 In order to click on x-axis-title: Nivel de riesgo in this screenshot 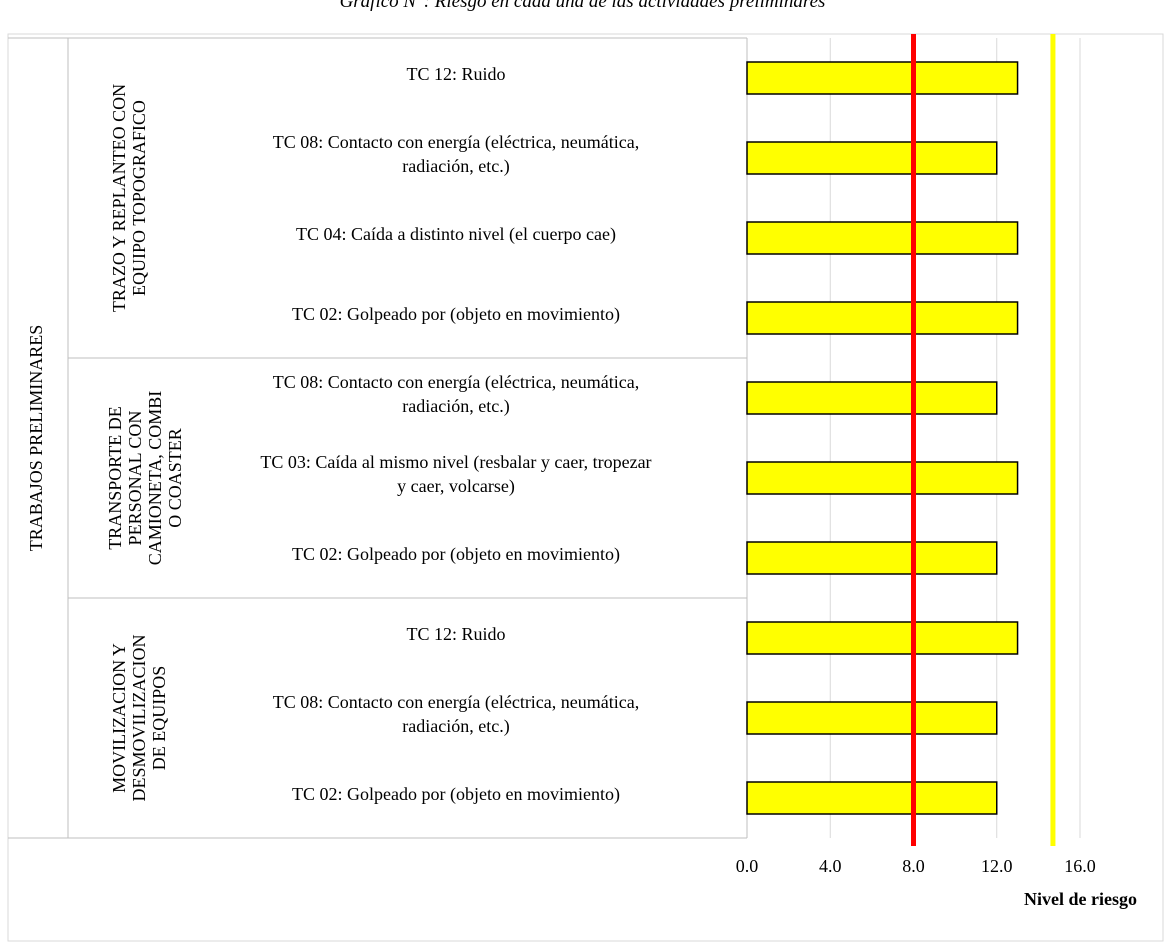, I will do `click(1080, 899)`.